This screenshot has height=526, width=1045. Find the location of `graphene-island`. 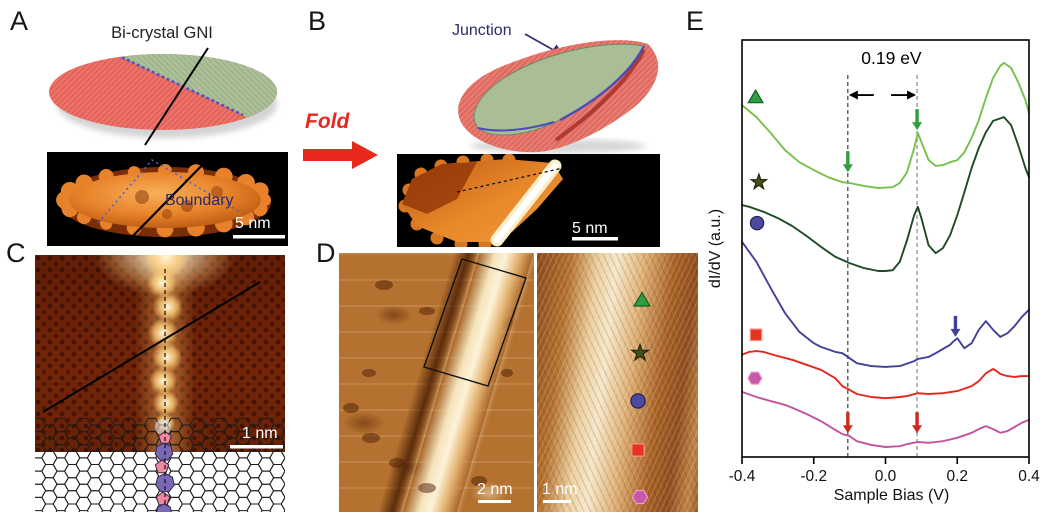

graphene-island is located at coordinates (165, 200).